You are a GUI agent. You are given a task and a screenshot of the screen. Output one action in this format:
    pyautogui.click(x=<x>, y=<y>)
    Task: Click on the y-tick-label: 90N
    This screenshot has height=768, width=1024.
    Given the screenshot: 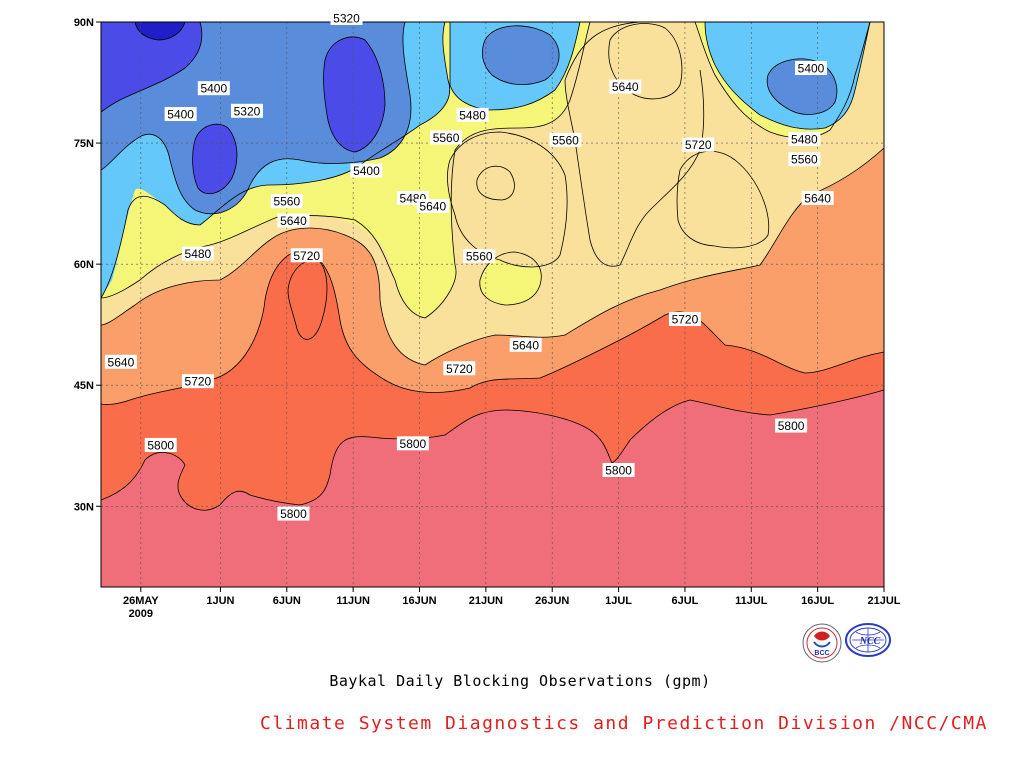 What is the action you would take?
    pyautogui.click(x=84, y=23)
    